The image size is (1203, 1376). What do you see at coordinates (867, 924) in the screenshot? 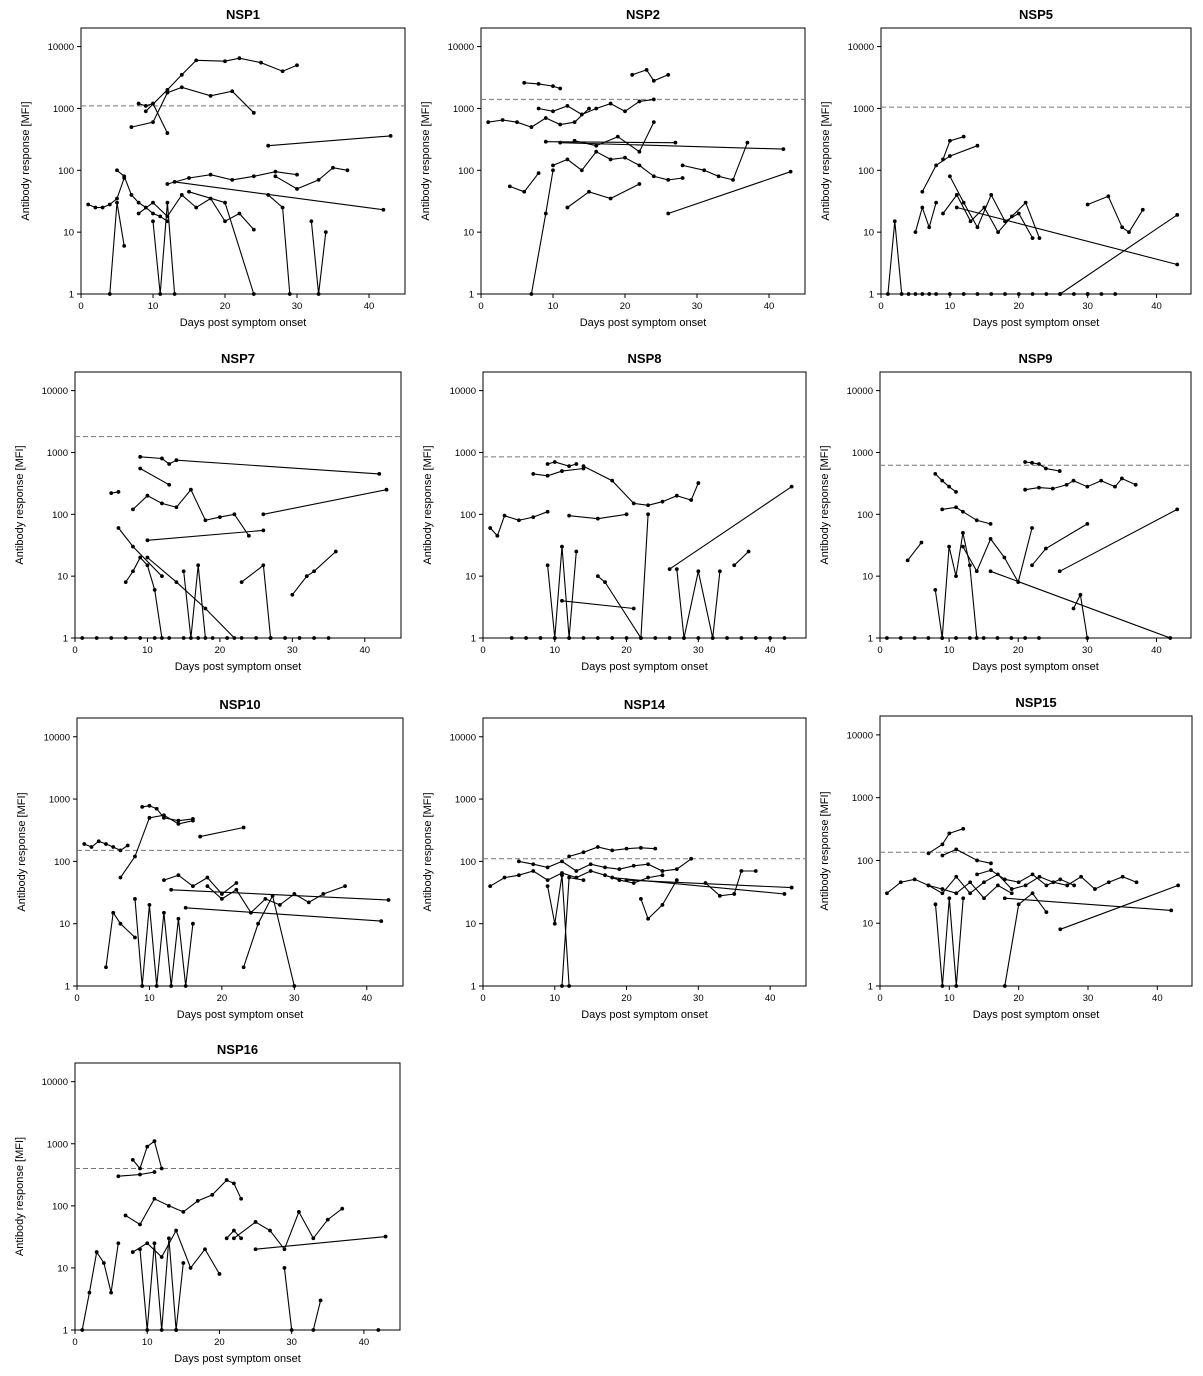
I see `y-tick-label: 10` at bounding box center [867, 924].